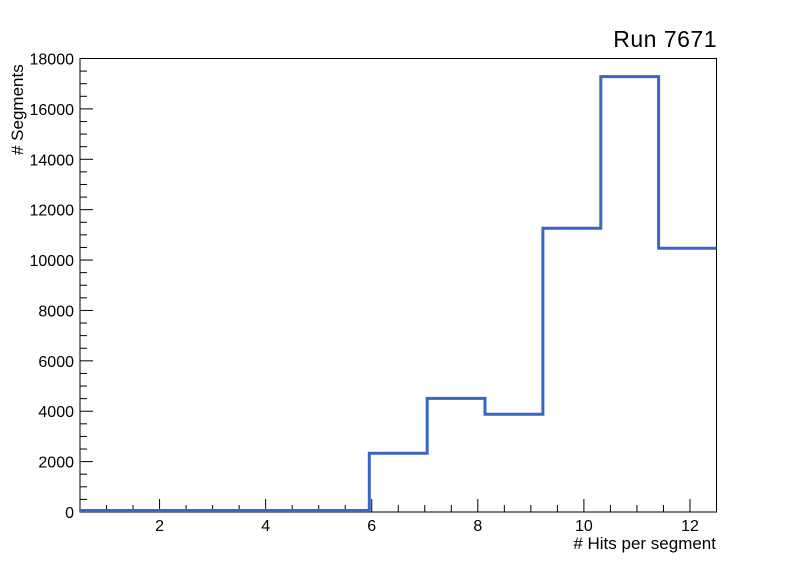  I want to click on y-tick-label: 0, so click(69, 513).